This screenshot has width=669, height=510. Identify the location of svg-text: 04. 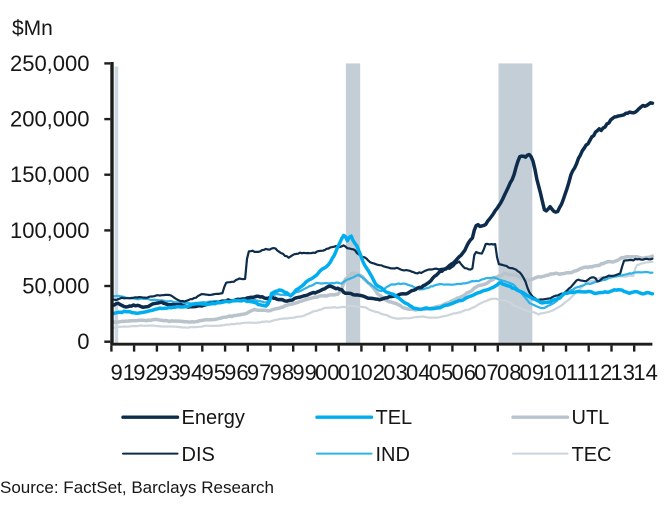
(418, 372).